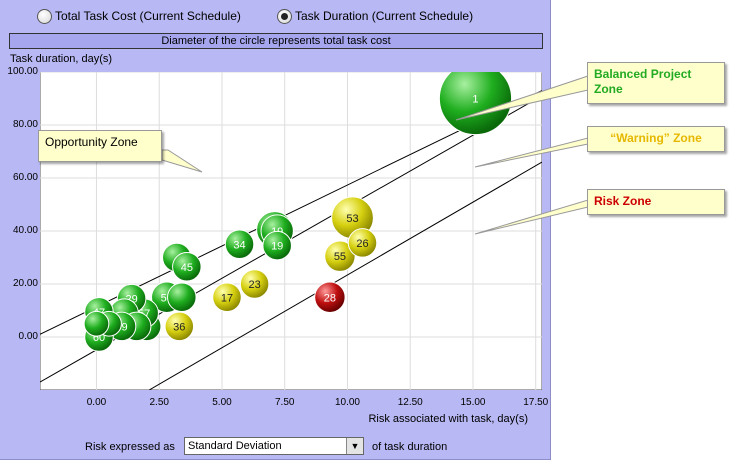 This screenshot has width=735, height=461. I want to click on bubble-point: 36, so click(179, 326).